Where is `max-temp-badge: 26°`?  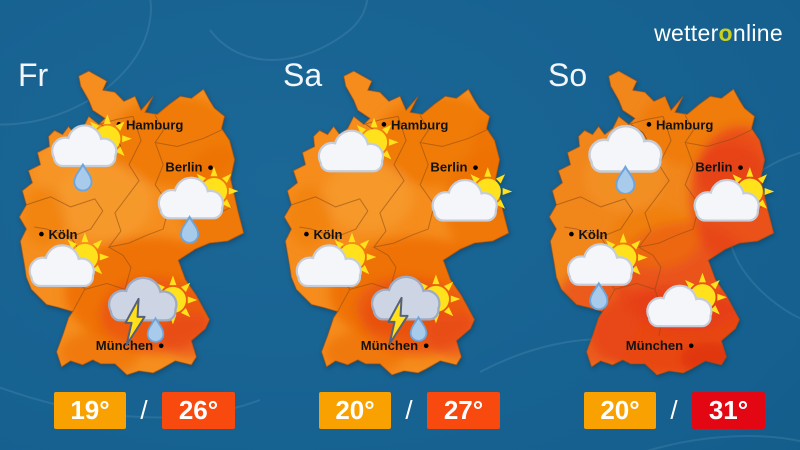 max-temp-badge: 26° is located at coordinates (198, 410).